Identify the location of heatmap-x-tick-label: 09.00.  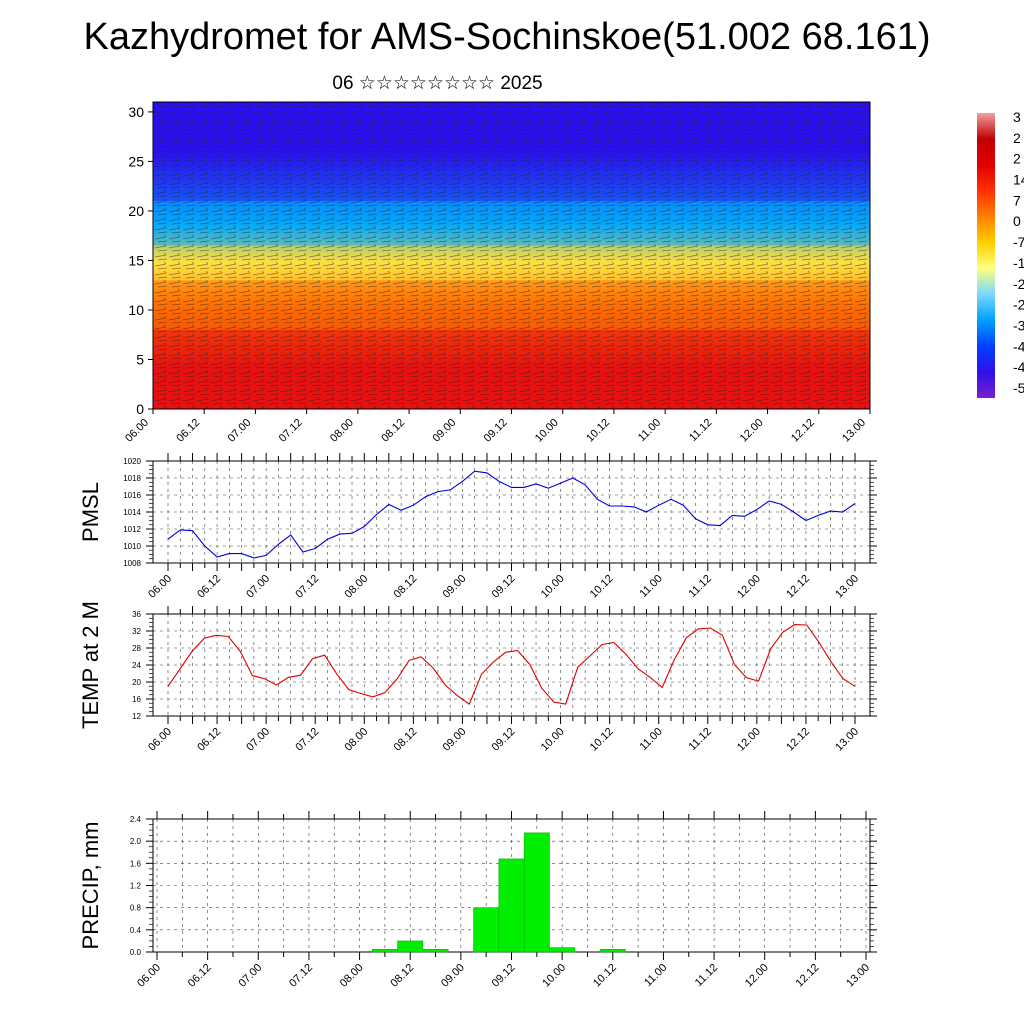
(444, 431).